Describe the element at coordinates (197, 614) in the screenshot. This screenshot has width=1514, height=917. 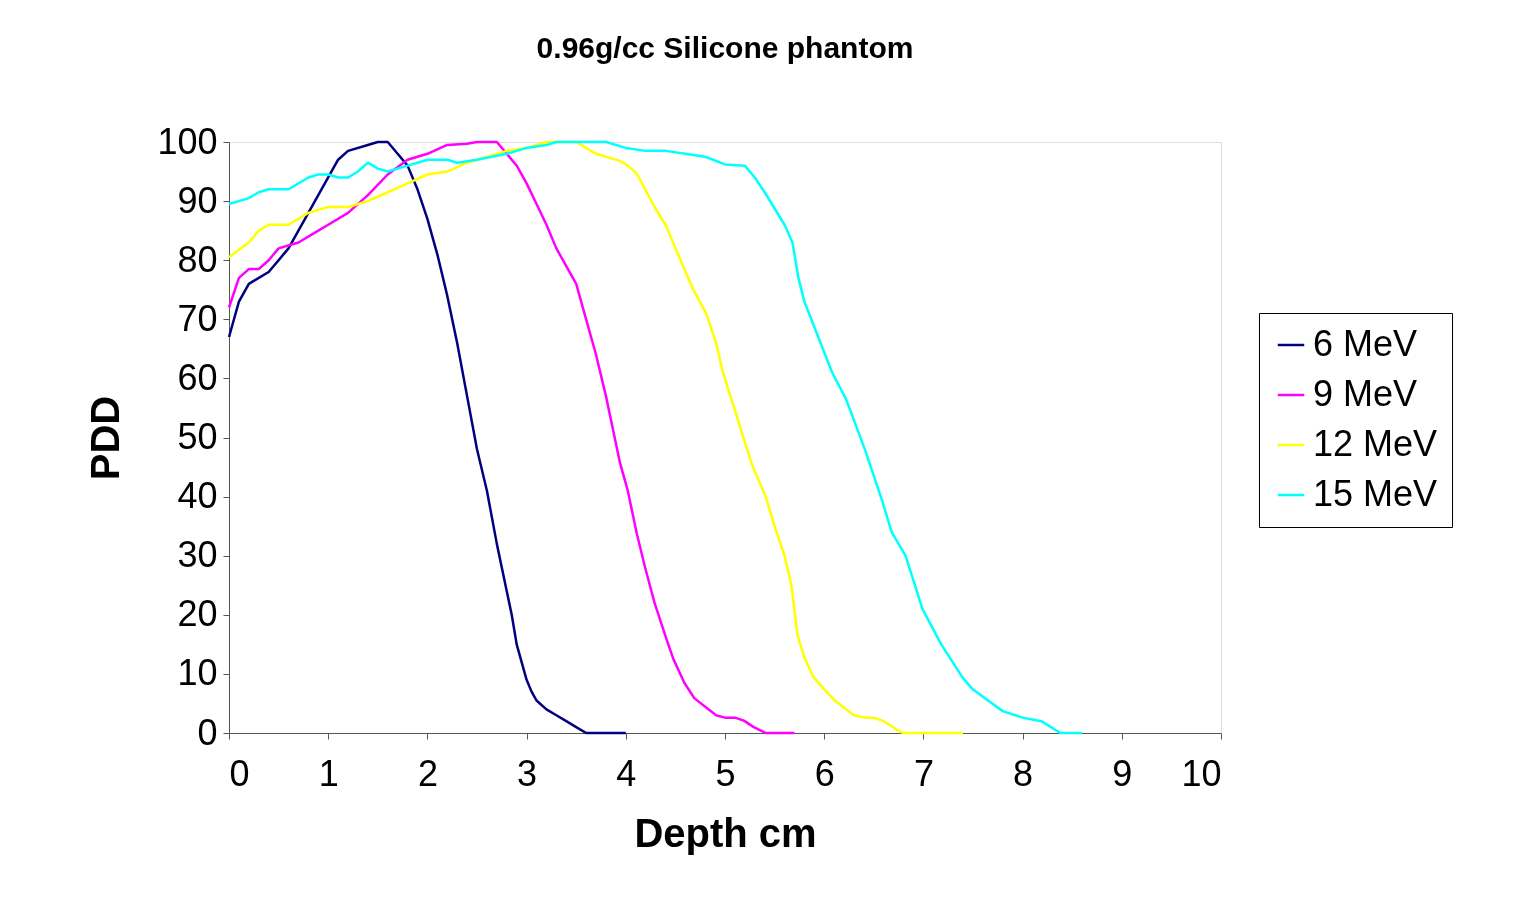
I see `y-tick-label: 20` at that location.